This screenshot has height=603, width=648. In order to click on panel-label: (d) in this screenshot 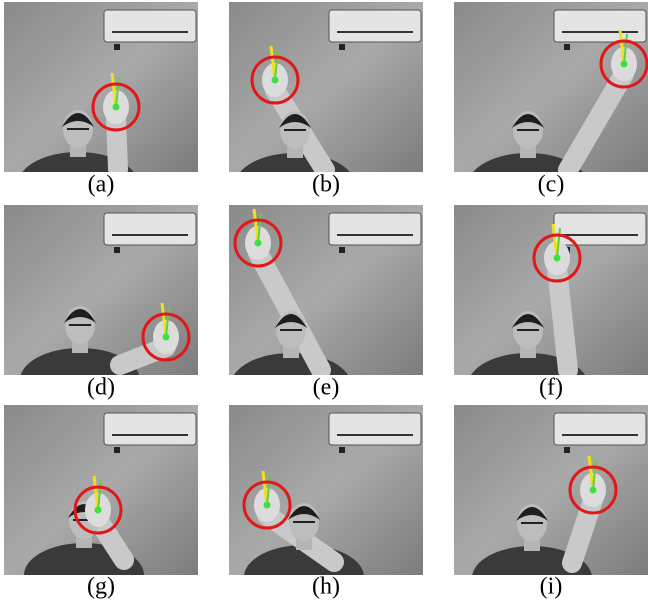, I will do `click(101, 388)`.